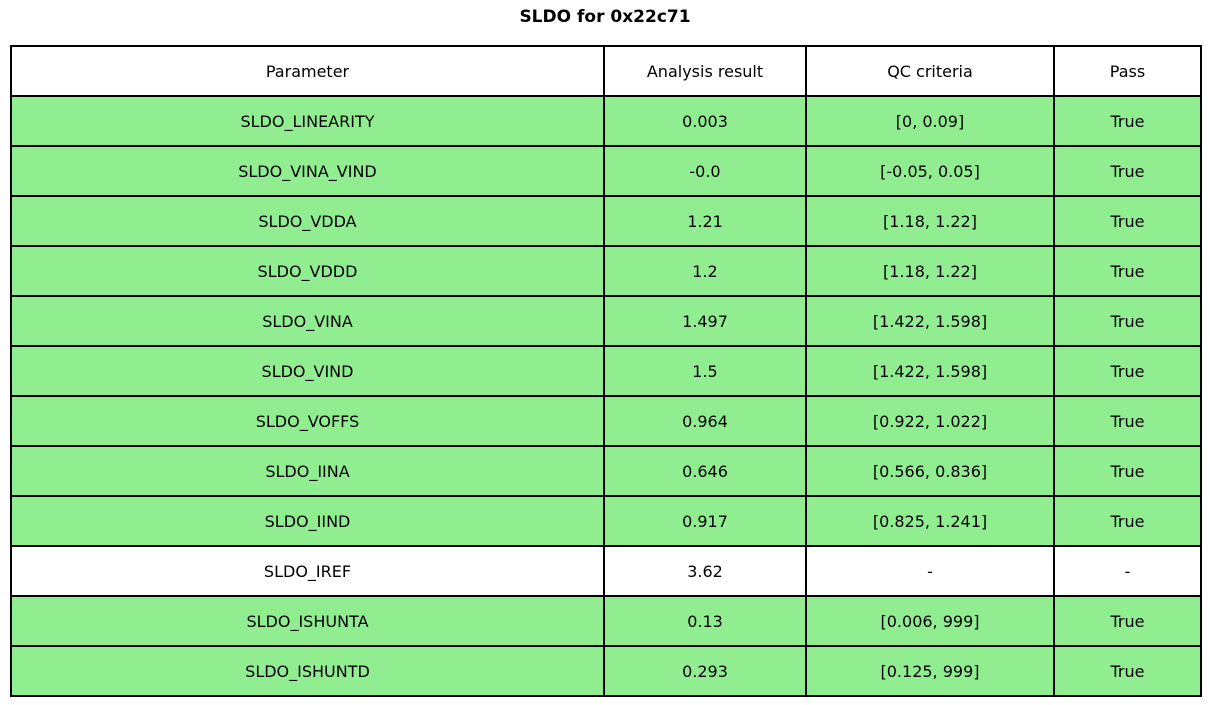  Describe the element at coordinates (930, 71) in the screenshot. I see `header-qc-criteria: QC criteria` at that location.